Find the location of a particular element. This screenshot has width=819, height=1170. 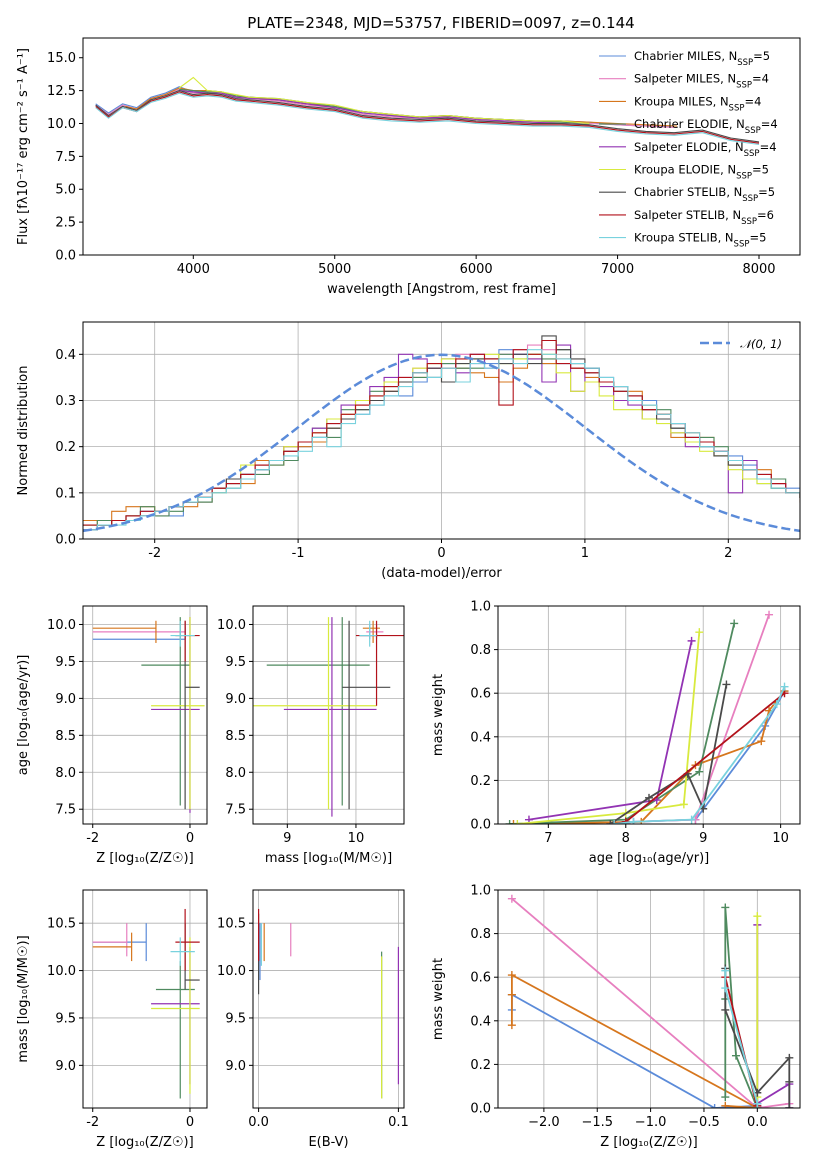

gaussian-curve is located at coordinates (441, 443).